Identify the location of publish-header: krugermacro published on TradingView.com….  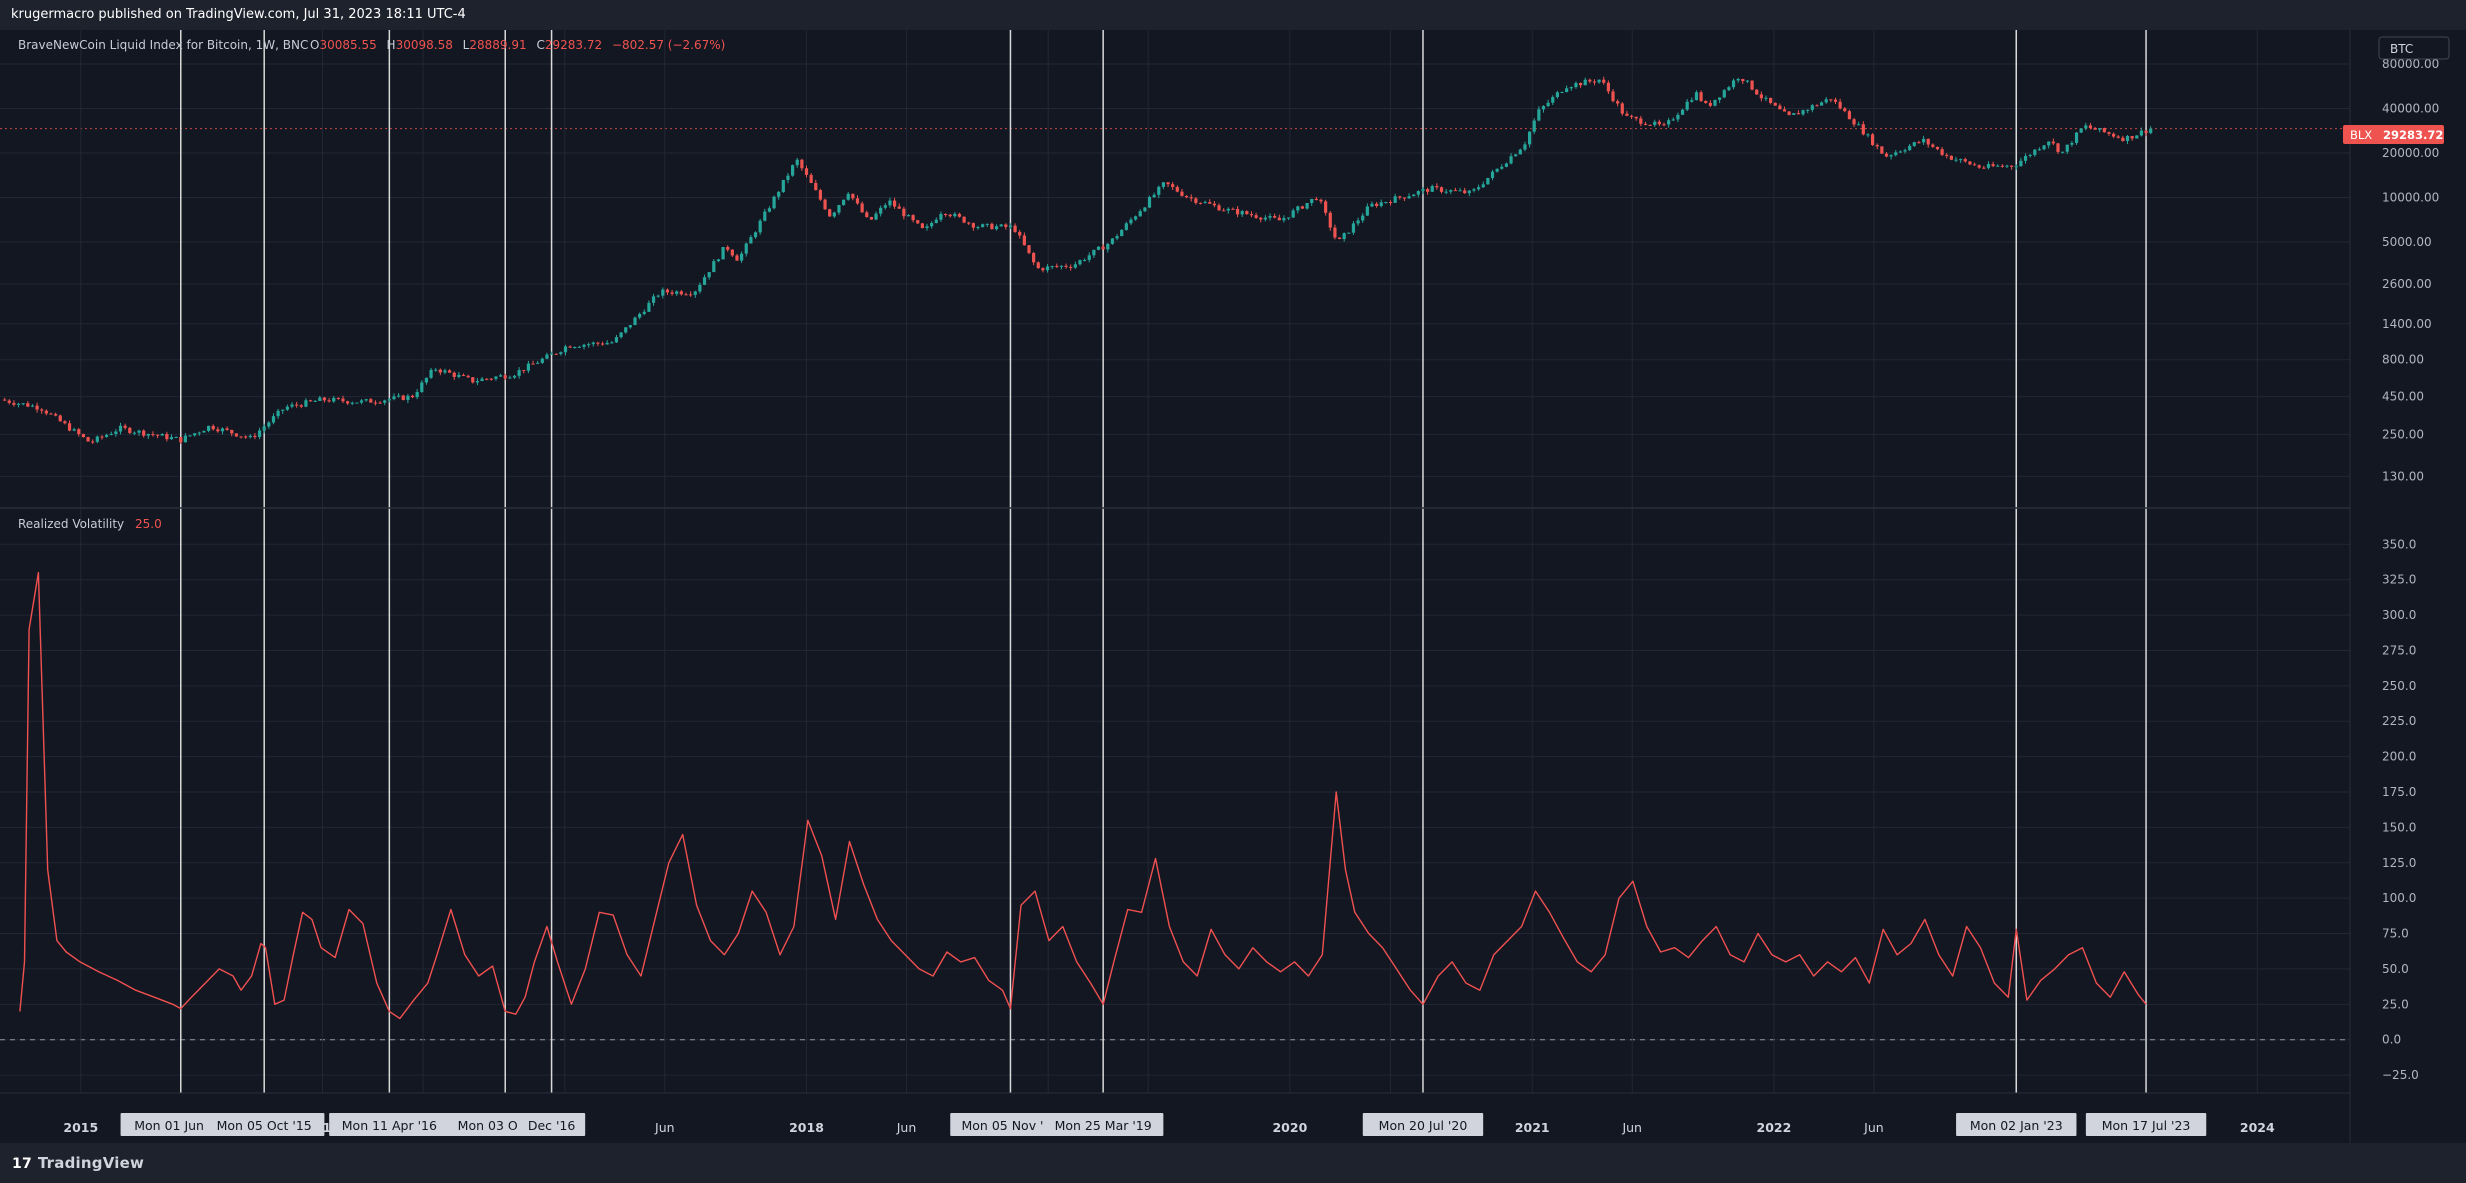
(1233, 15).